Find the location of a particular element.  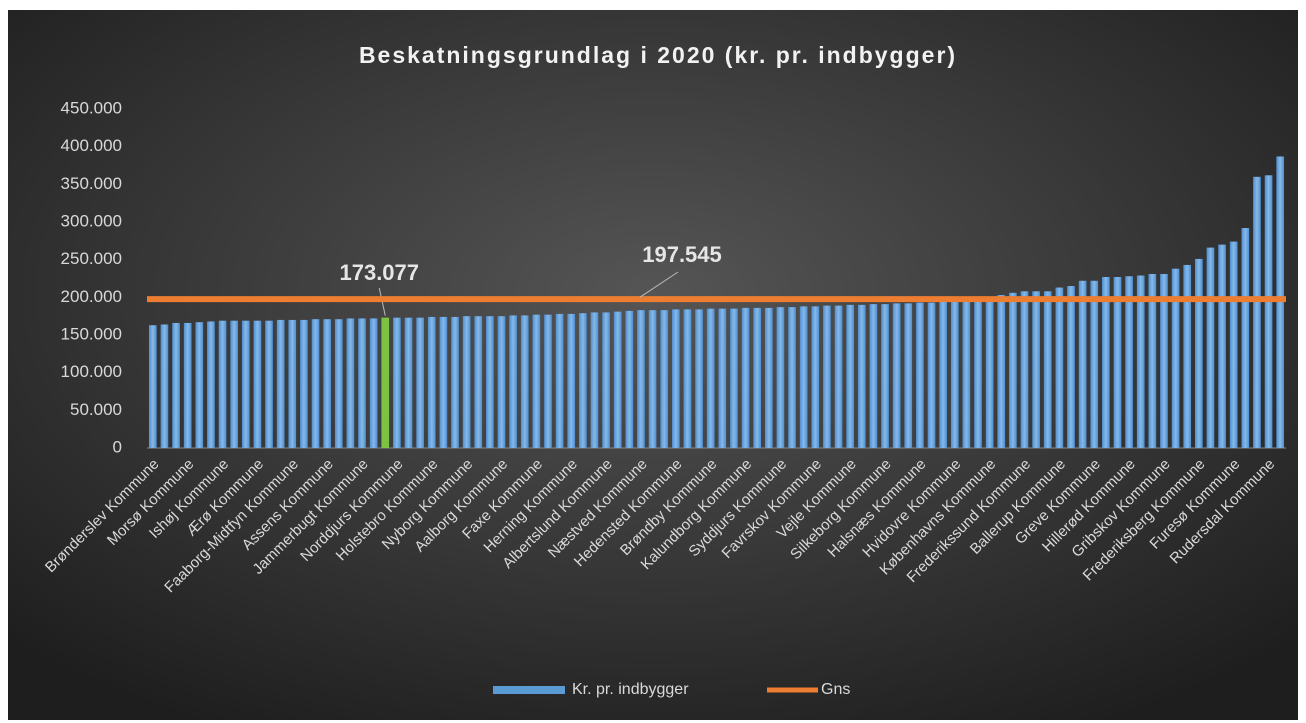

y-tick-label: 200.000 is located at coordinates (91, 296).